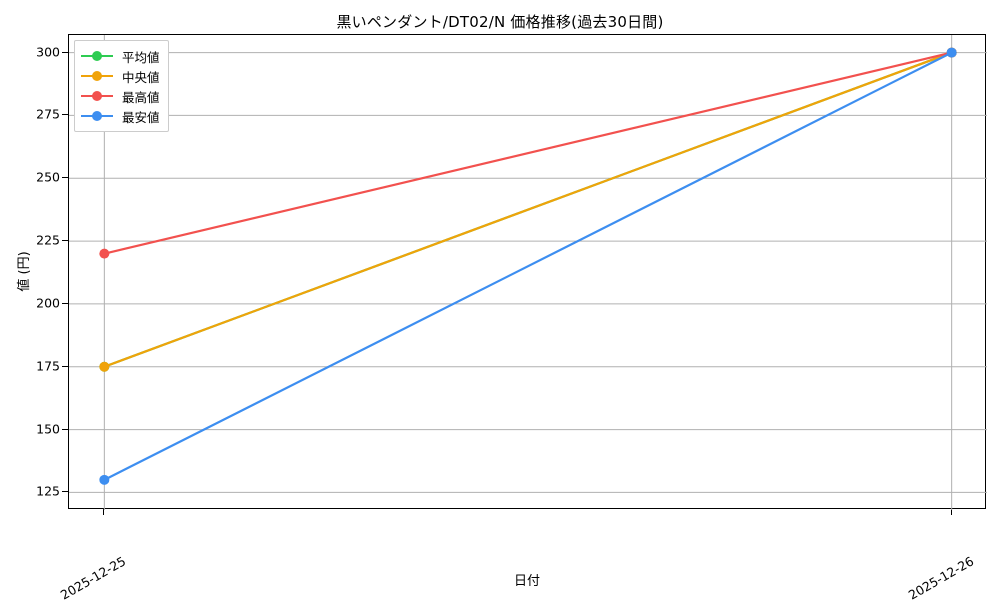  What do you see at coordinates (48, 303) in the screenshot?
I see `y-tick-label: 200` at bounding box center [48, 303].